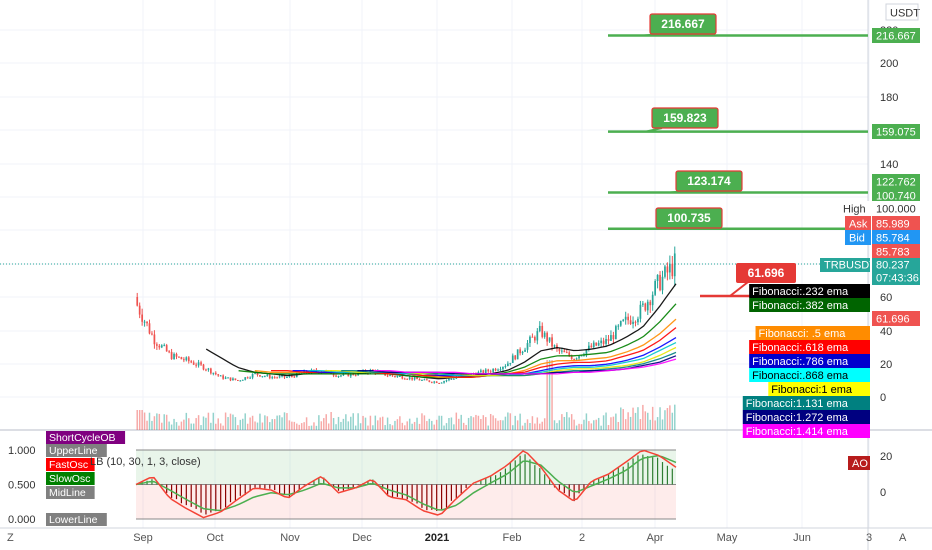 This screenshot has height=550, width=932. I want to click on countdown-tag, so click(896, 278).